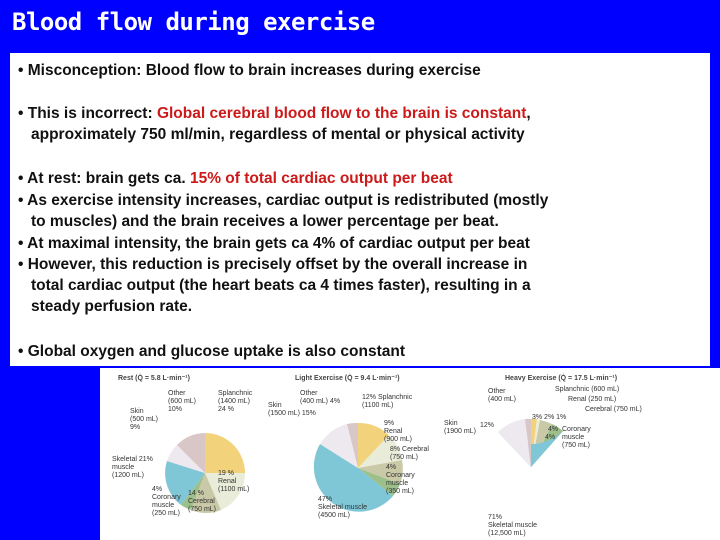 The height and width of the screenshot is (540, 720). What do you see at coordinates (550, 437) in the screenshot?
I see `label-heavy-pct-b: 4%` at bounding box center [550, 437].